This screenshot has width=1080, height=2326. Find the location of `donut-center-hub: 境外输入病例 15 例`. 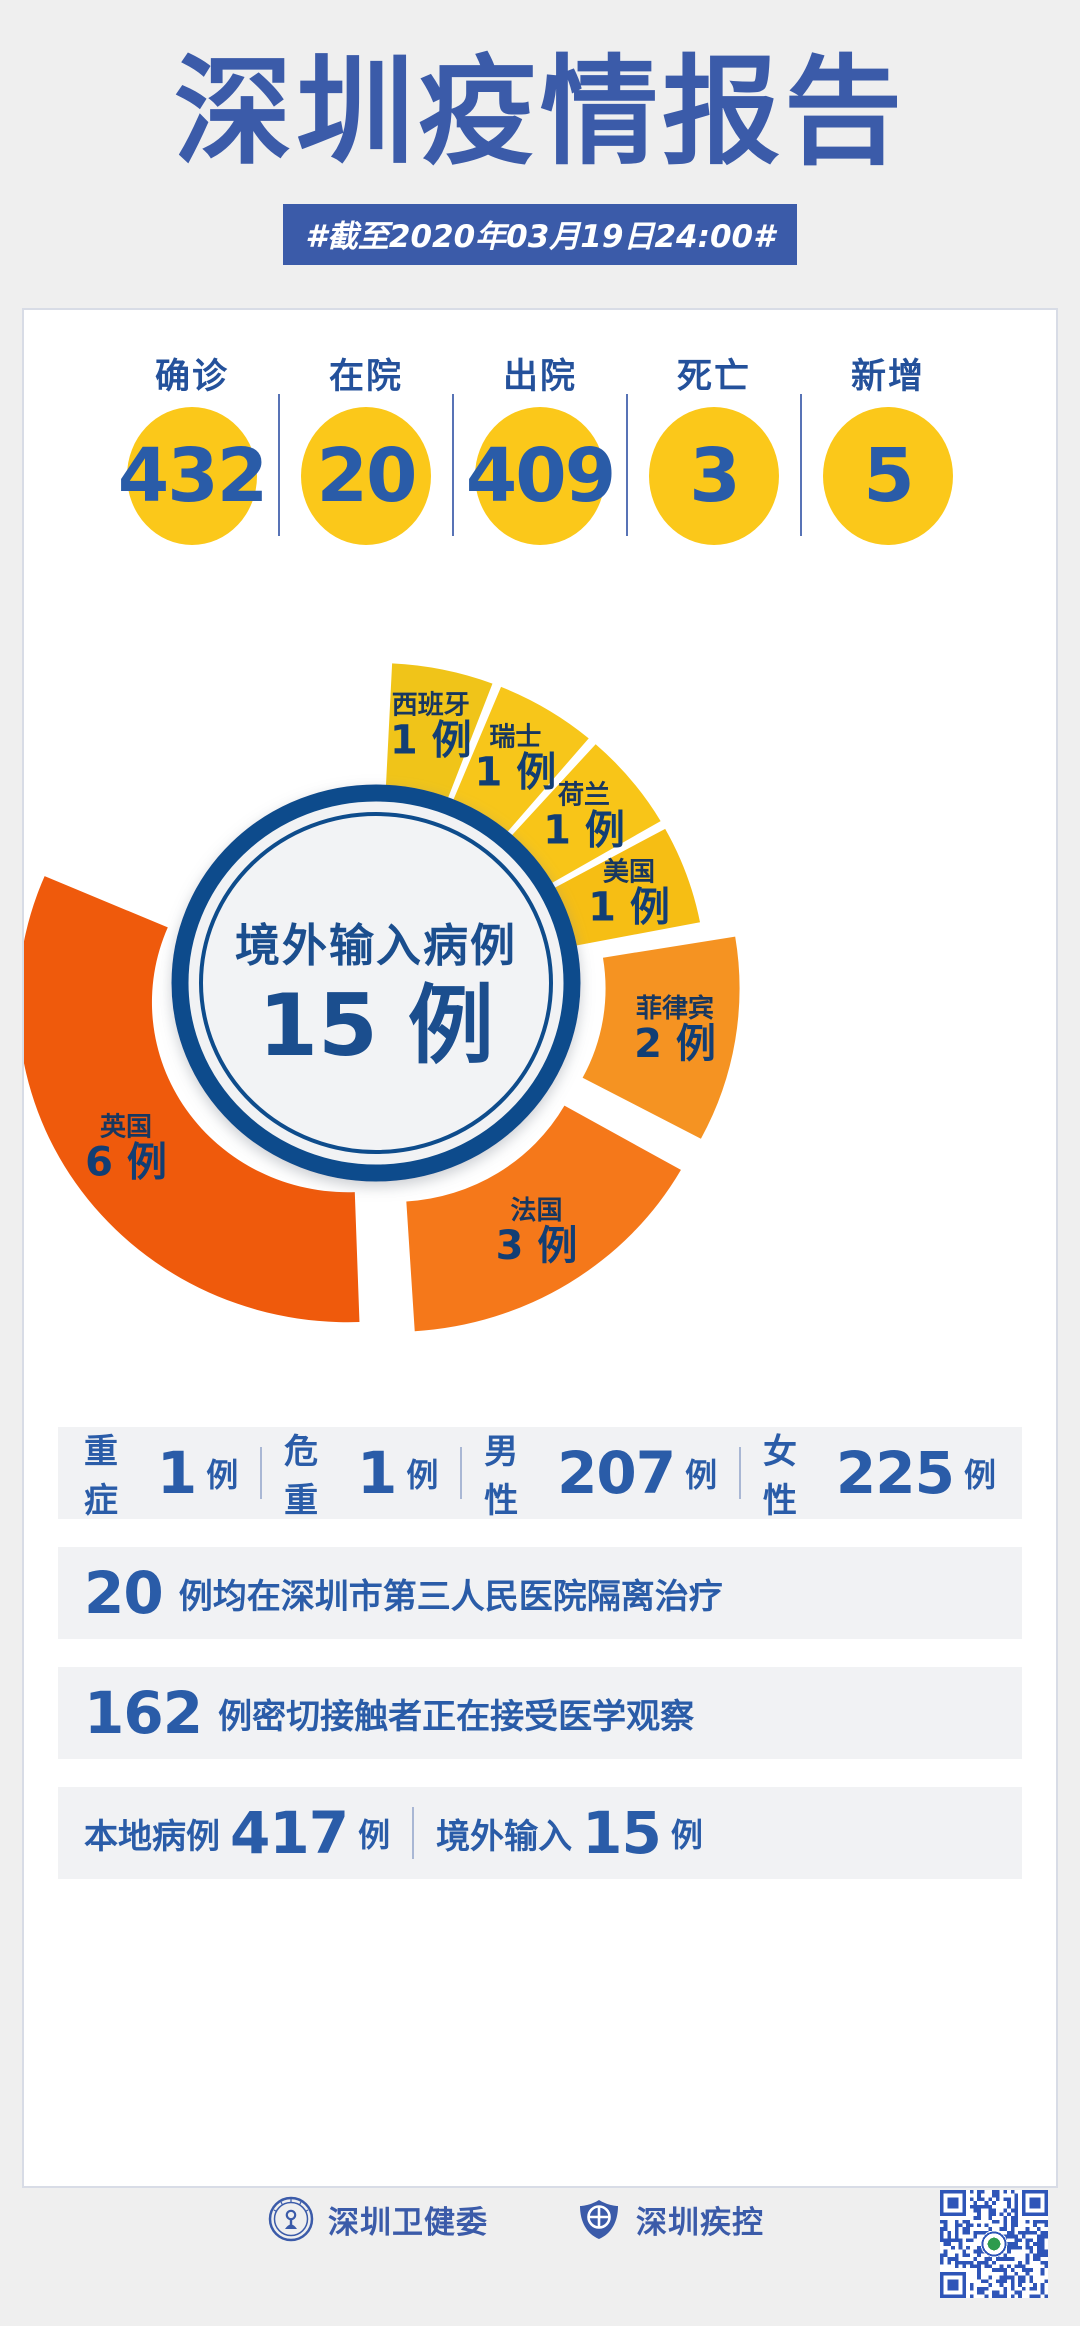

donut-center-hub: 境外输入病例 15 例 is located at coordinates (376, 983).